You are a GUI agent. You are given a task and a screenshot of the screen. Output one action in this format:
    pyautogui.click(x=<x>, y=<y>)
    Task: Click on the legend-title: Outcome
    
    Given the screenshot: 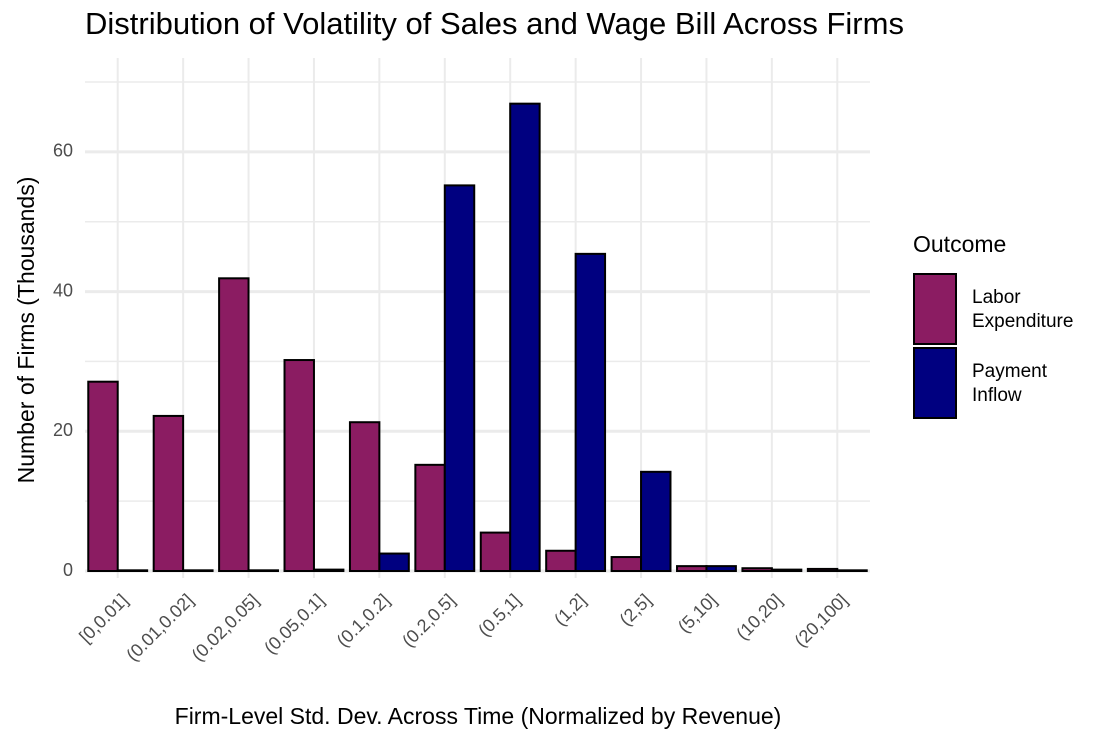 What is the action you would take?
    pyautogui.click(x=959, y=244)
    